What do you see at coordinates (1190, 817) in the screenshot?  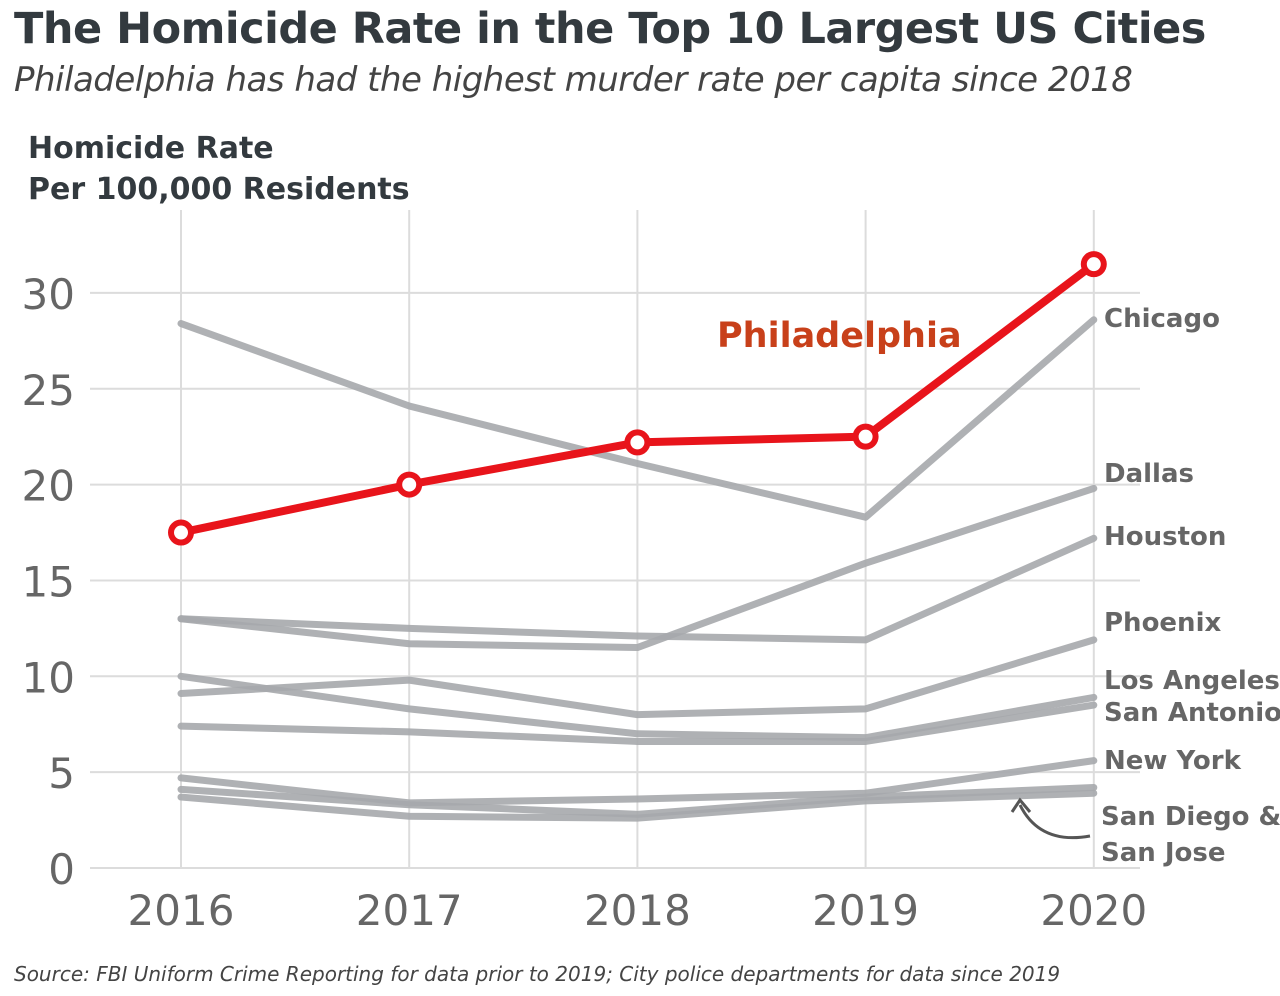 I see `series-label-san-diego: San Diego &` at bounding box center [1190, 817].